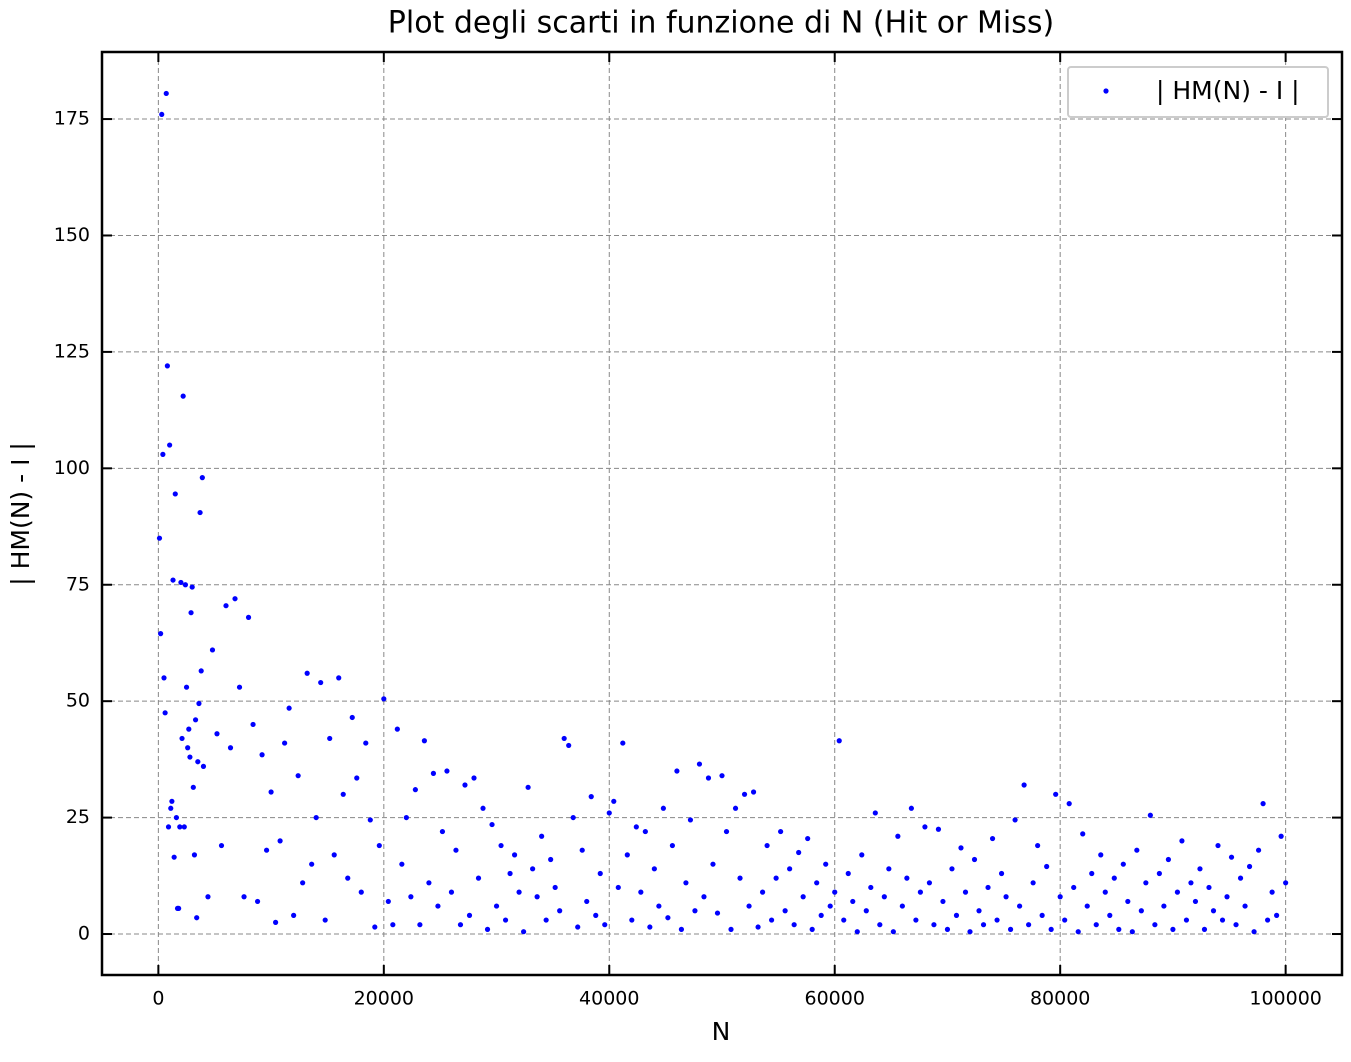 The image size is (1351, 1062). Describe the element at coordinates (609, 999) in the screenshot. I see `x-tick-label: 40000` at that location.